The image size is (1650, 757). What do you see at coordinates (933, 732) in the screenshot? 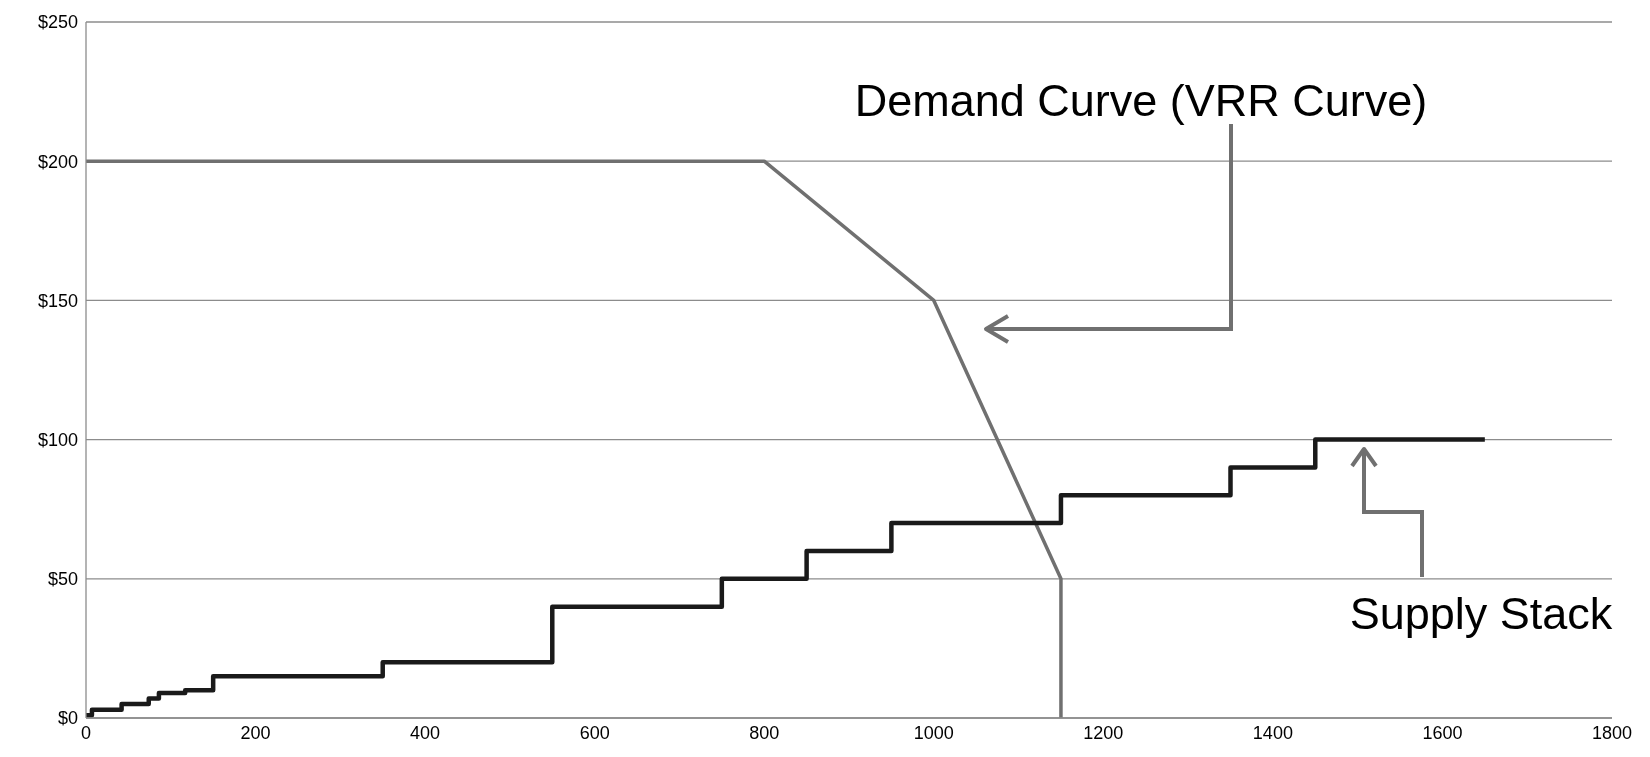
I see `x-tick-label: 1000` at bounding box center [933, 732].